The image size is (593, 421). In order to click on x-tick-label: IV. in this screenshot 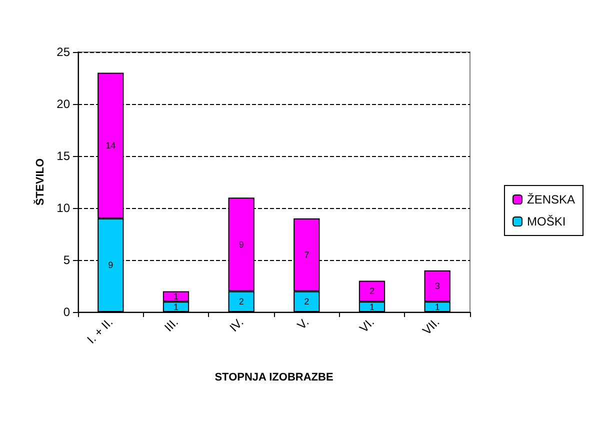, I will do `click(236, 325)`.